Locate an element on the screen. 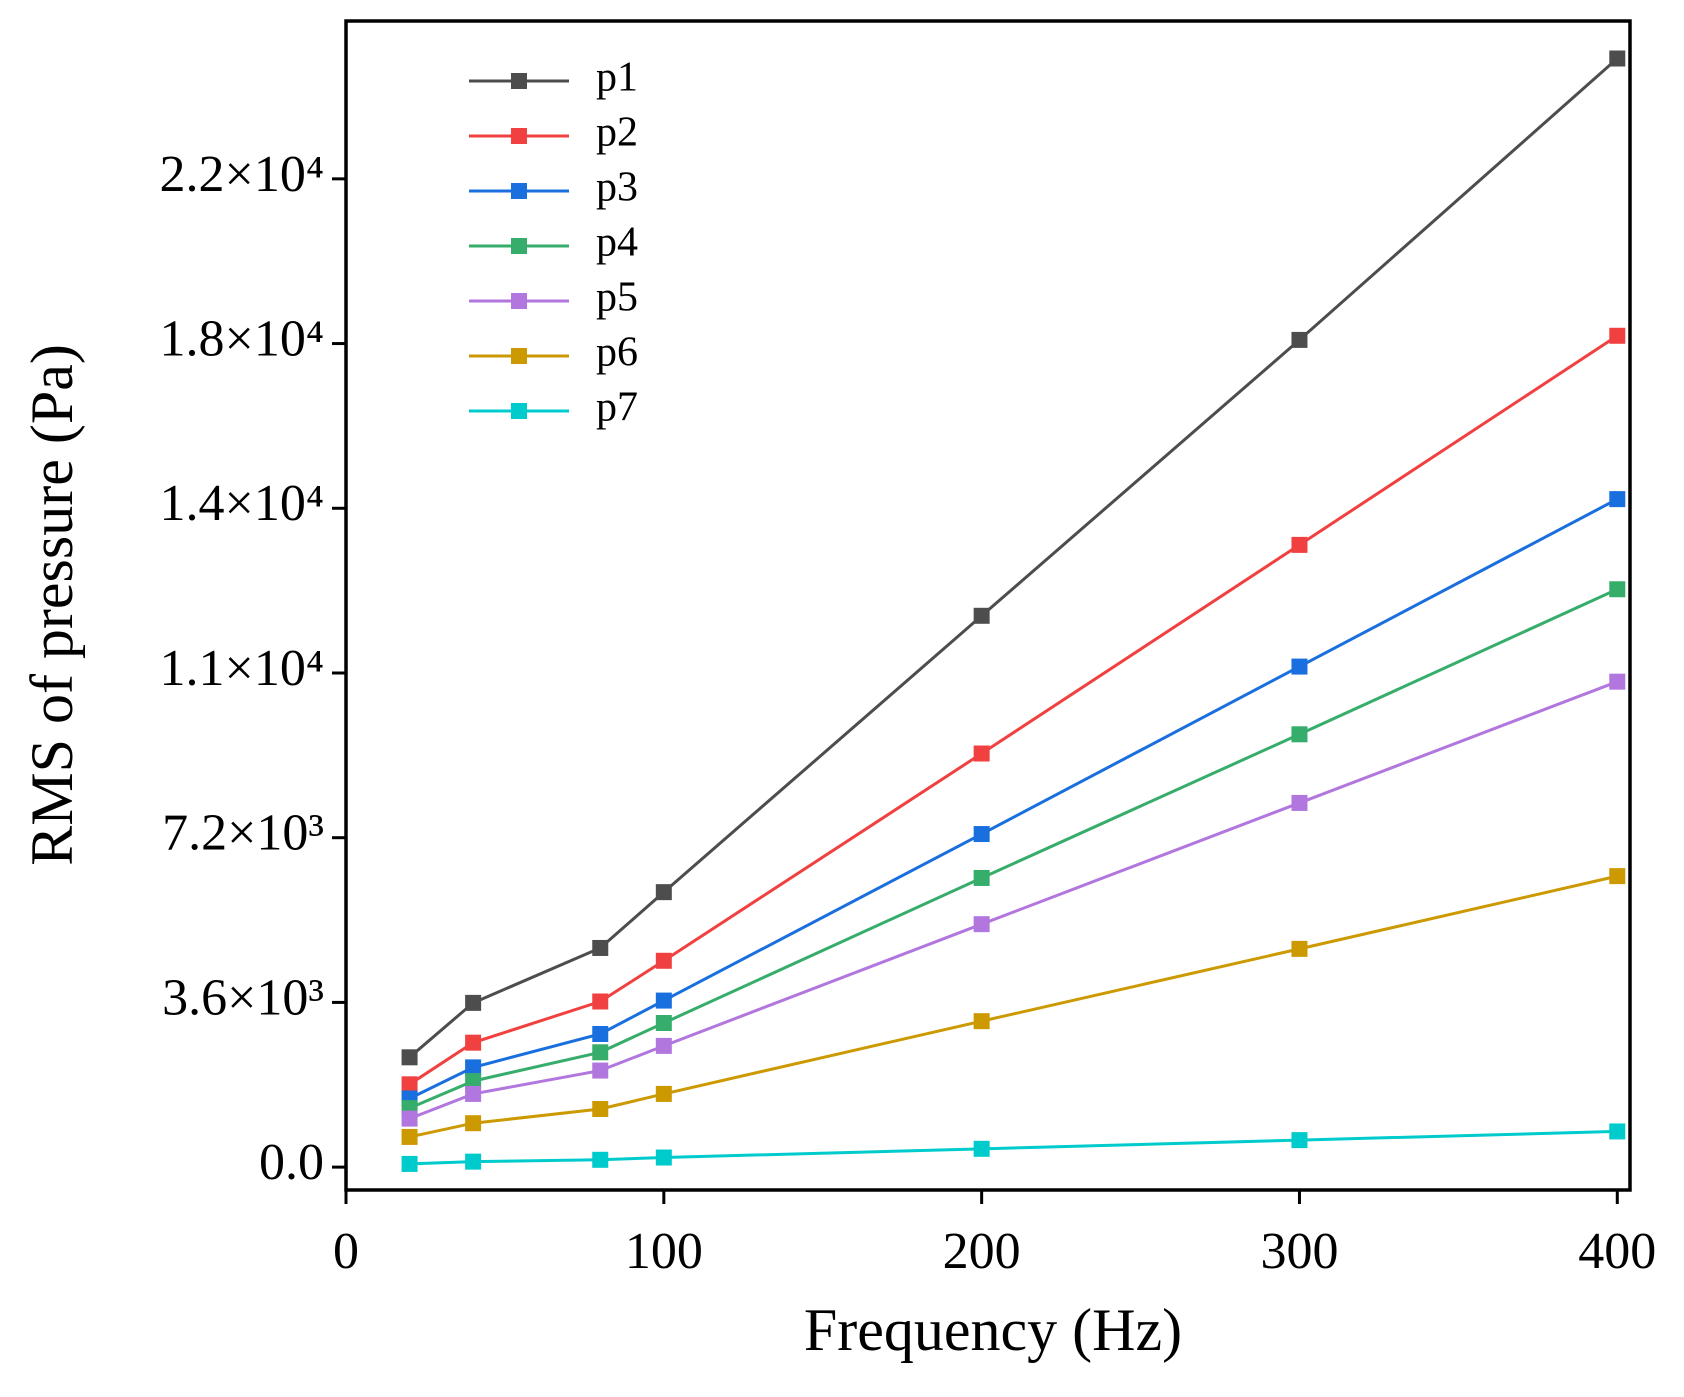 The height and width of the screenshot is (1397, 1684). x-tick-label: 200 is located at coordinates (982, 1251).